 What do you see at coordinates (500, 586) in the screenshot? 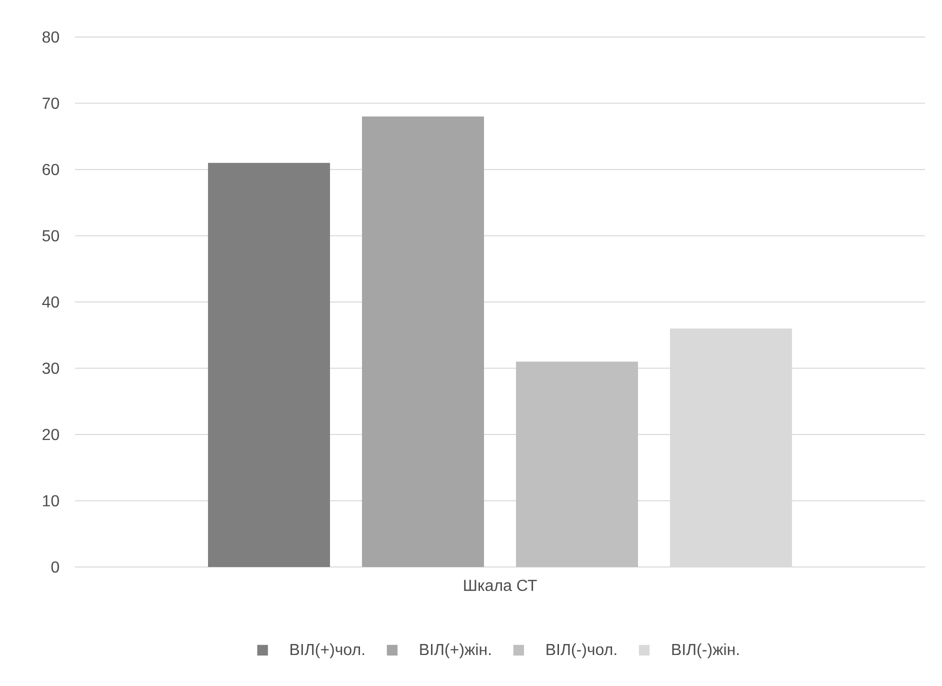
I see `x-tick-label: Шкала СТ` at bounding box center [500, 586].